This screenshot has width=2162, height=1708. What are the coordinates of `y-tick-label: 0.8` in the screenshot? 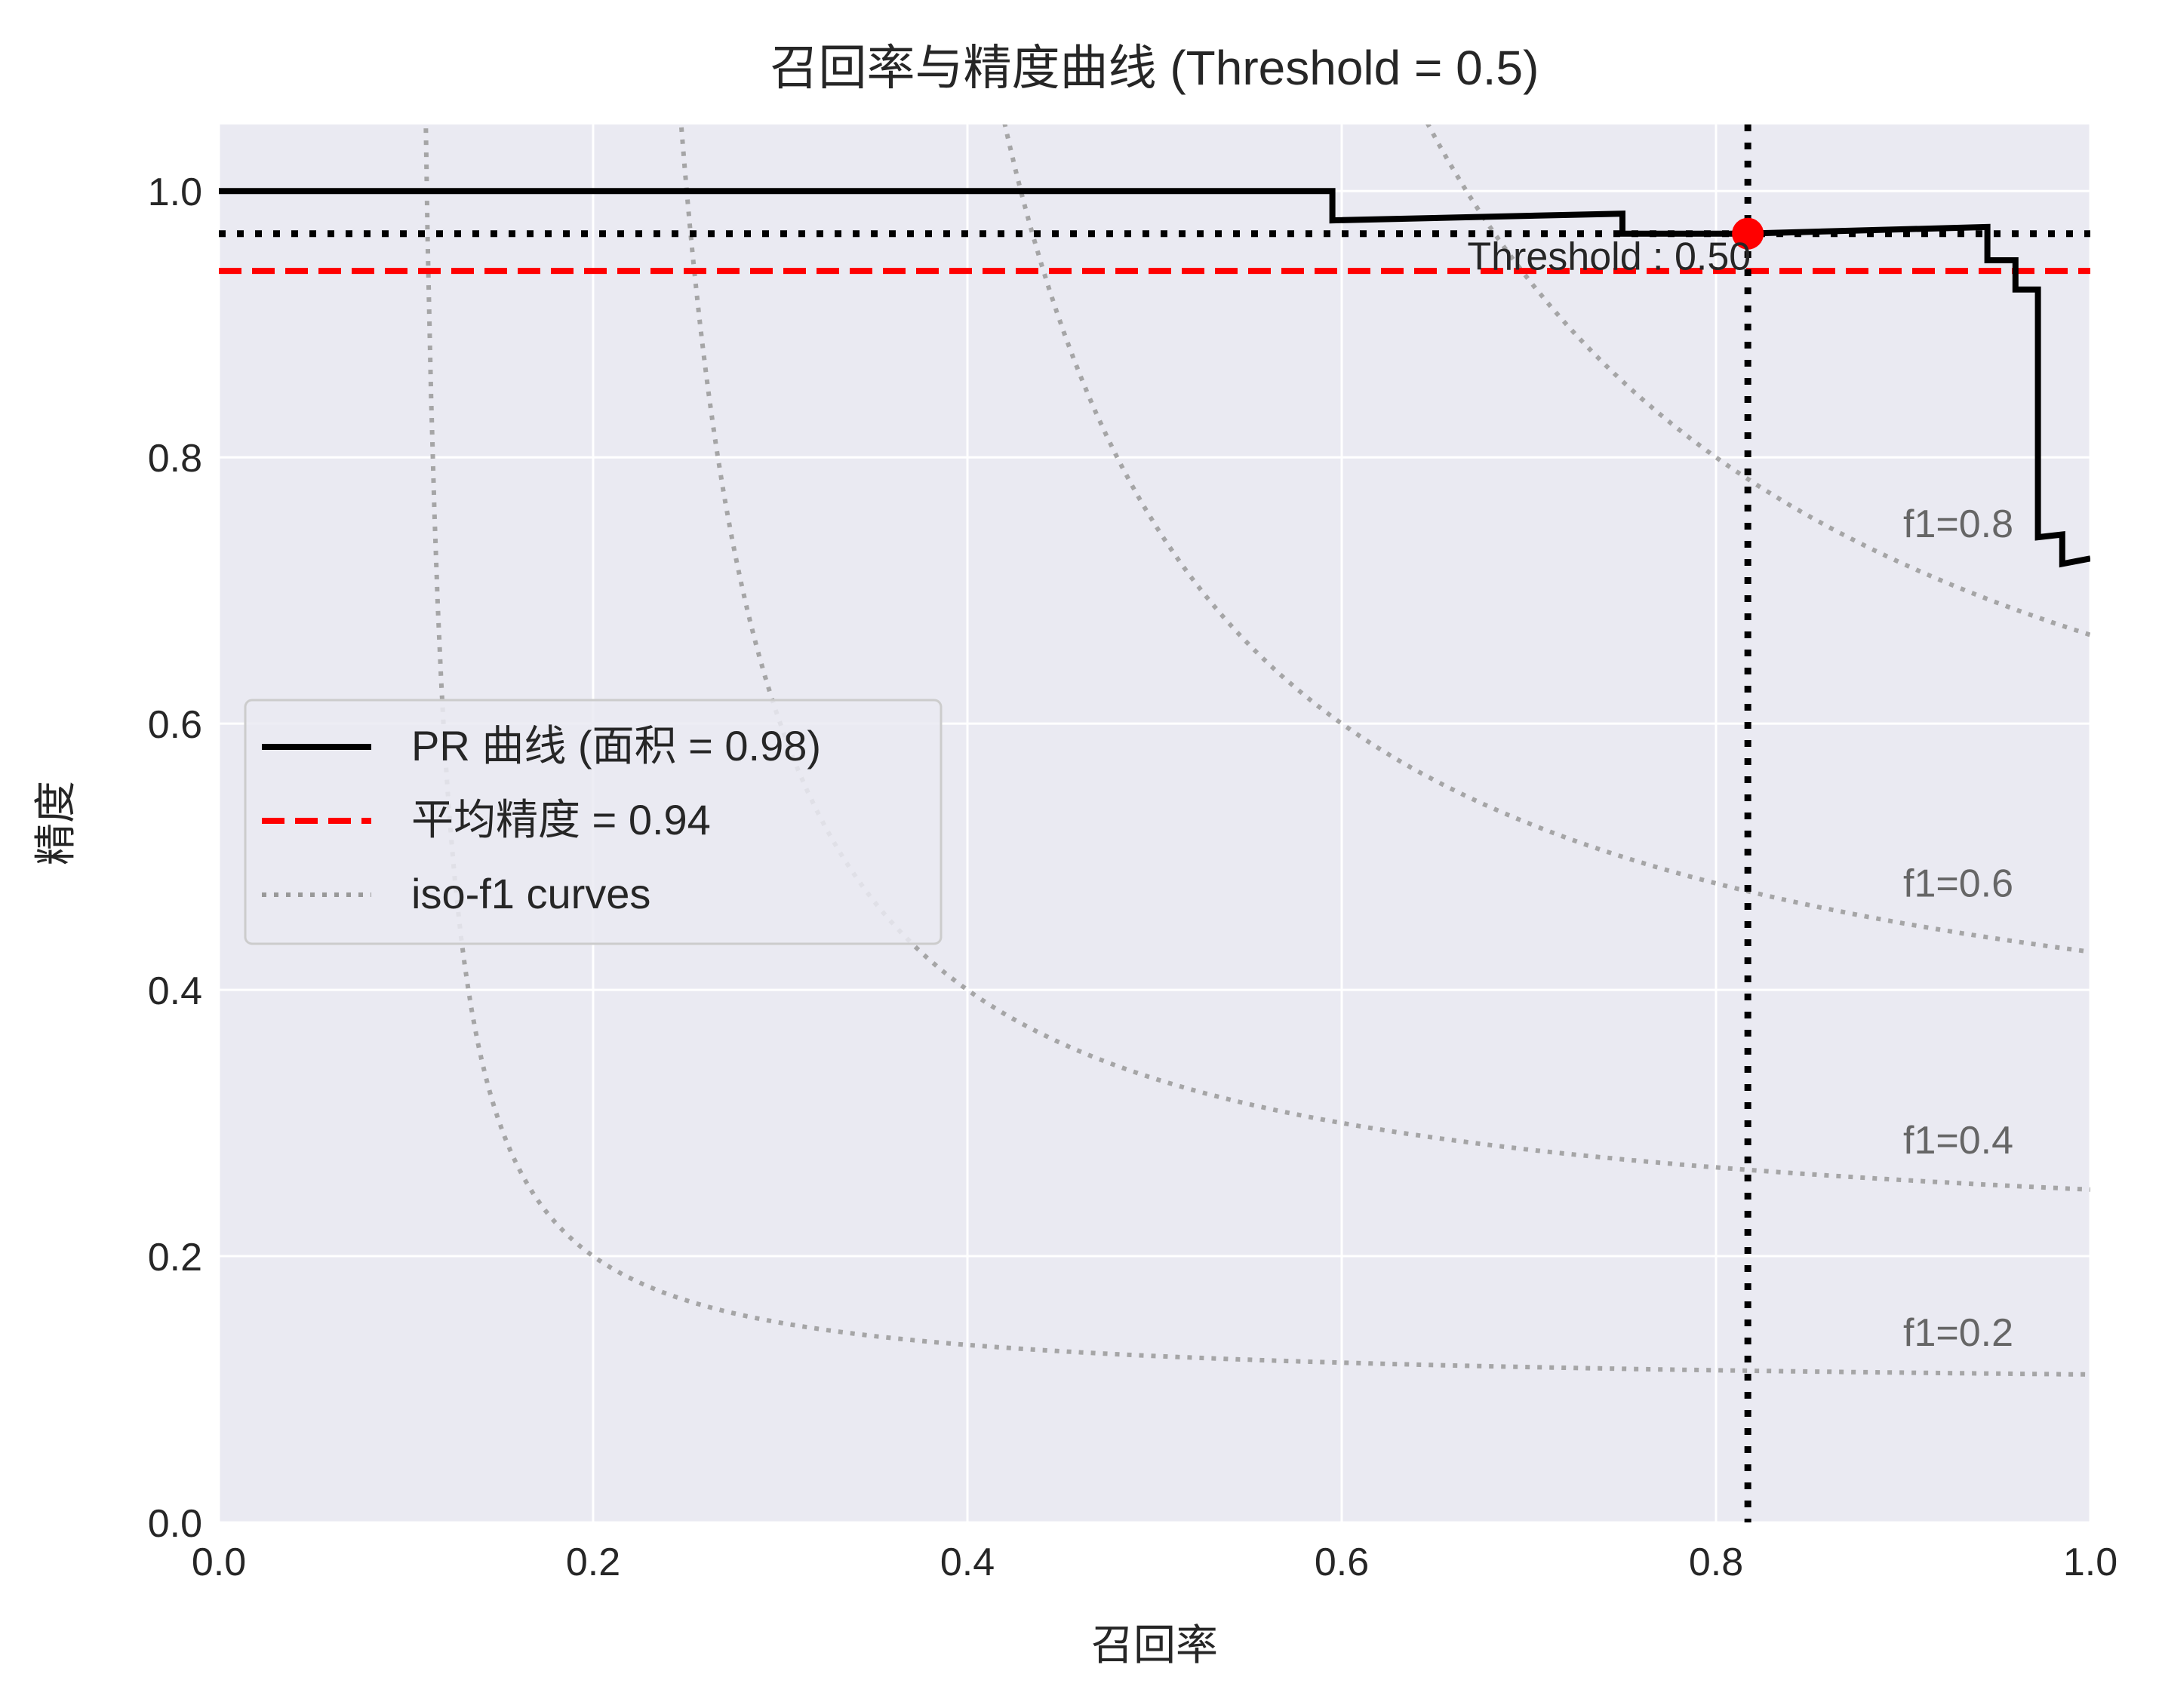 It's located at (175, 459).